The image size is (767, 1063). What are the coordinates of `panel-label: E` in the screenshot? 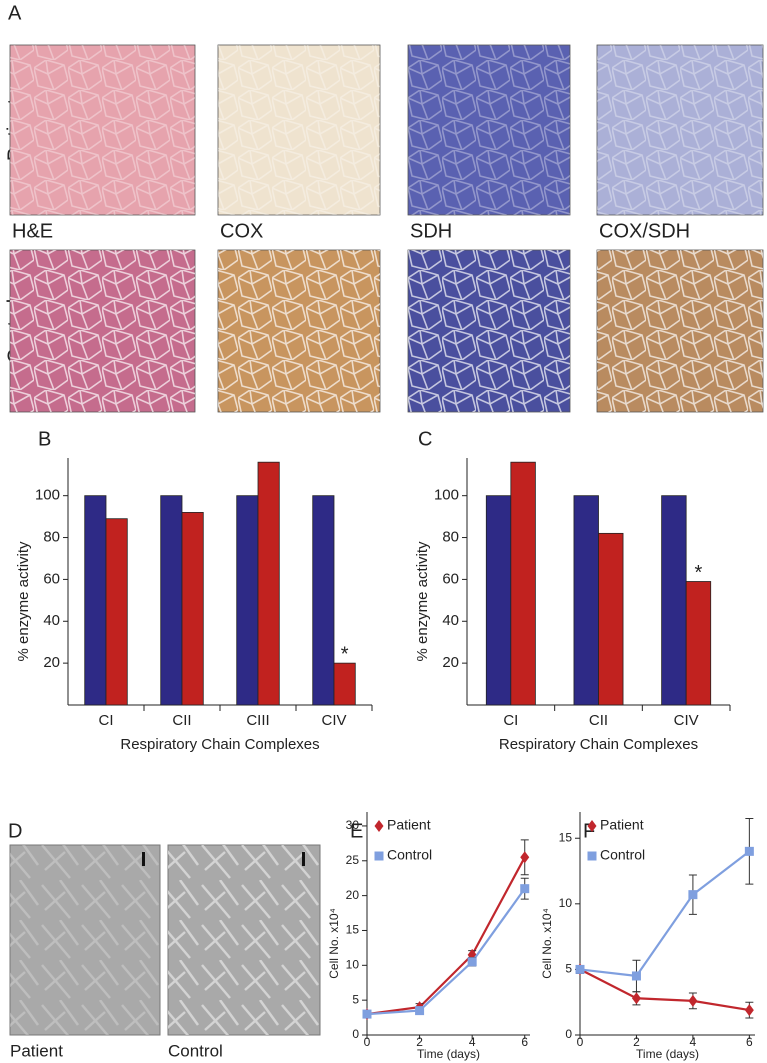 It's located at (356, 831).